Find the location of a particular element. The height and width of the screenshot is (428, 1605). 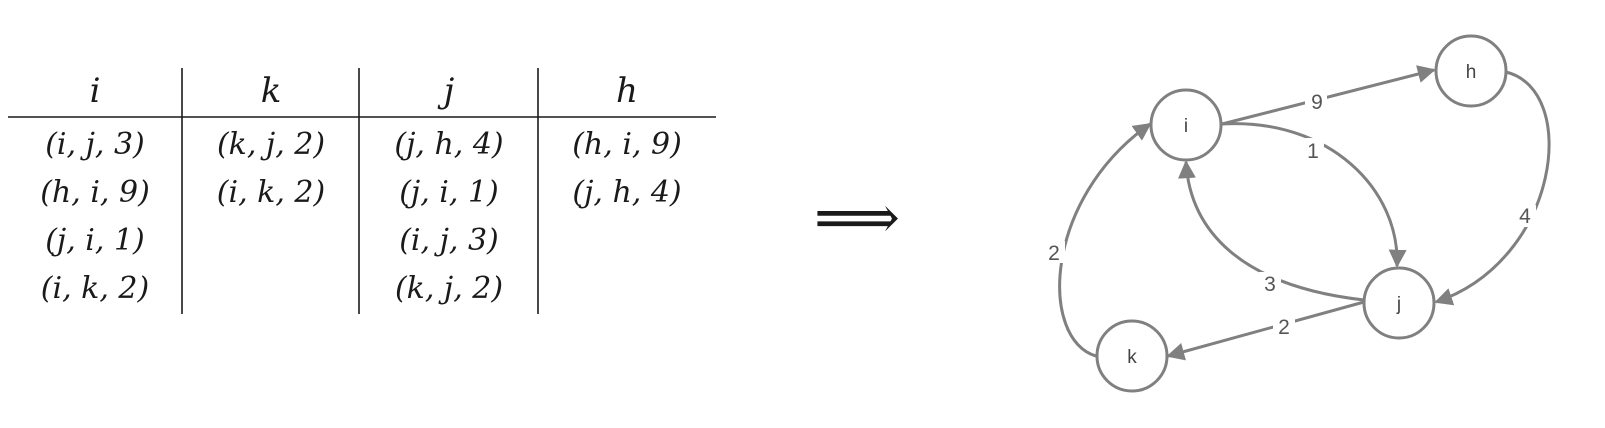

graph-node-k: k is located at coordinates (1132, 356).